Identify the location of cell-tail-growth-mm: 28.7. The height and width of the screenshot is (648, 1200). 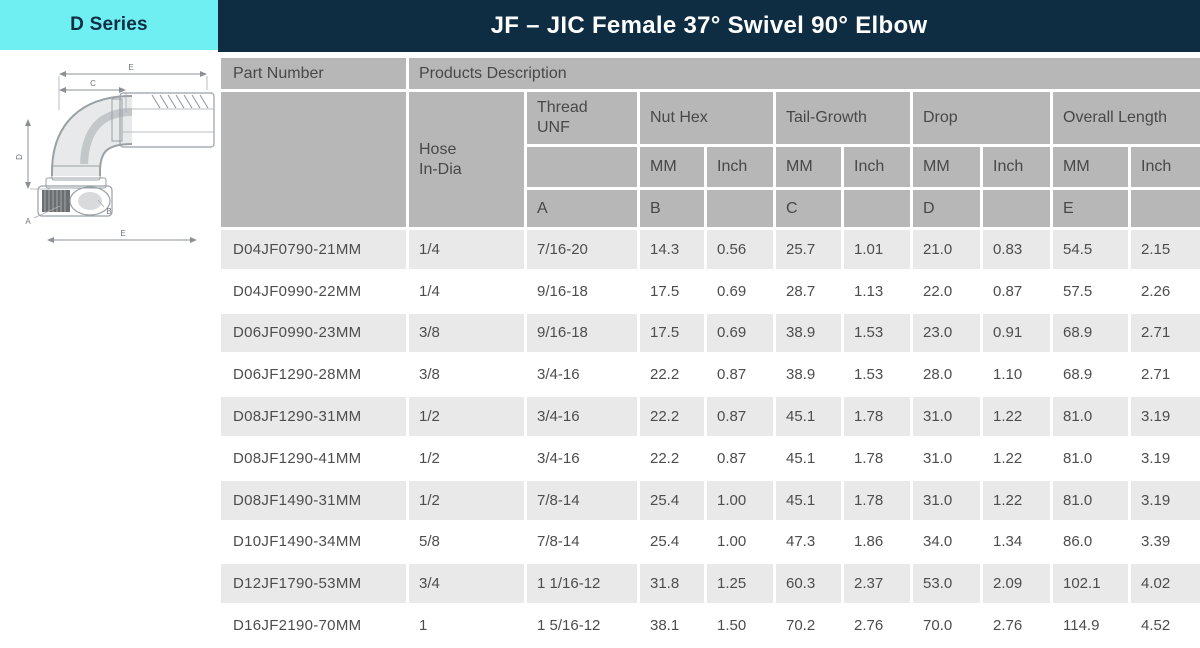
(808, 291).